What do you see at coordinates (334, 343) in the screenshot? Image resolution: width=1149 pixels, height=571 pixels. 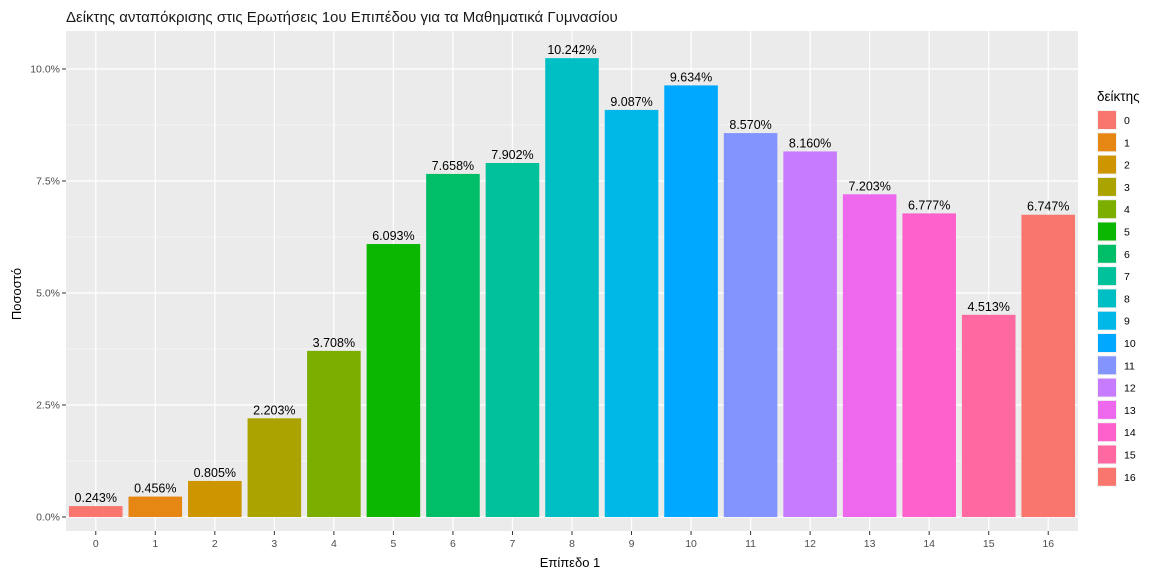 I see `data-label-4: 3.708%` at bounding box center [334, 343].